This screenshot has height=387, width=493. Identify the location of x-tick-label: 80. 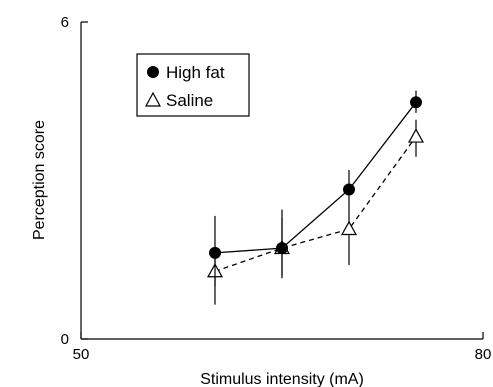
(483, 354).